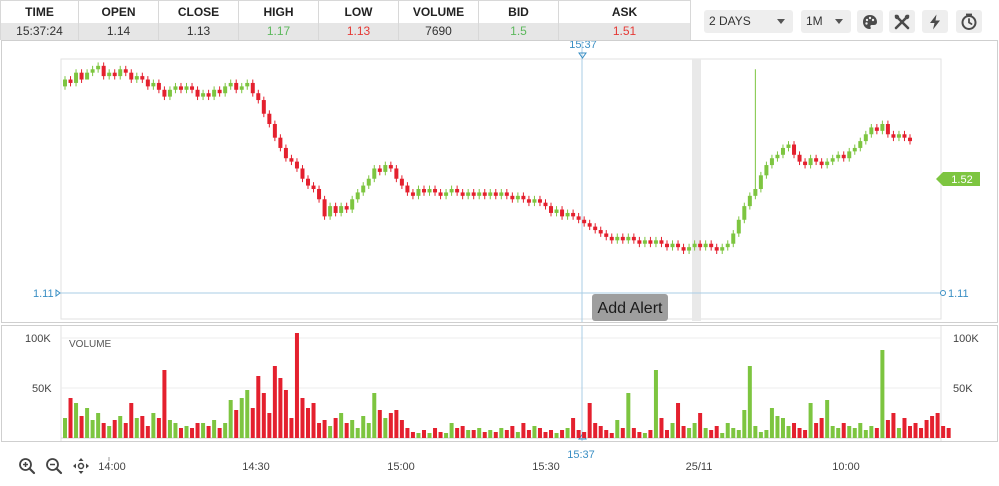 The image size is (999, 486). Describe the element at coordinates (358, 12) in the screenshot. I see `quote-header-low: LOW` at that location.